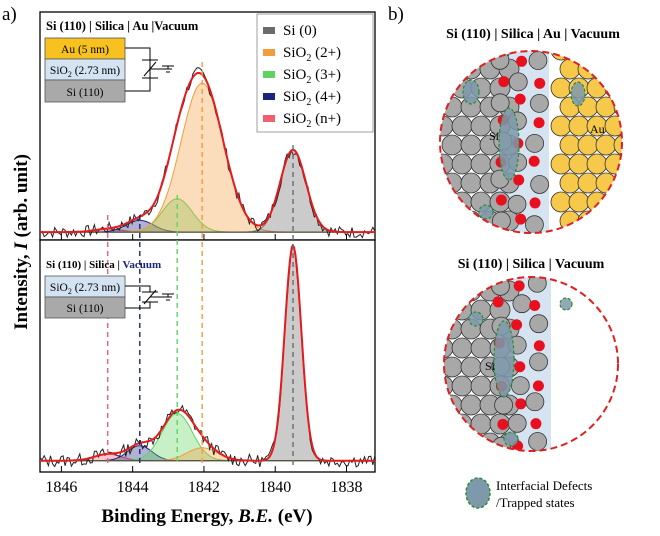  What do you see at coordinates (396, 14) in the screenshot?
I see `panel-label-b: b)` at bounding box center [396, 14].